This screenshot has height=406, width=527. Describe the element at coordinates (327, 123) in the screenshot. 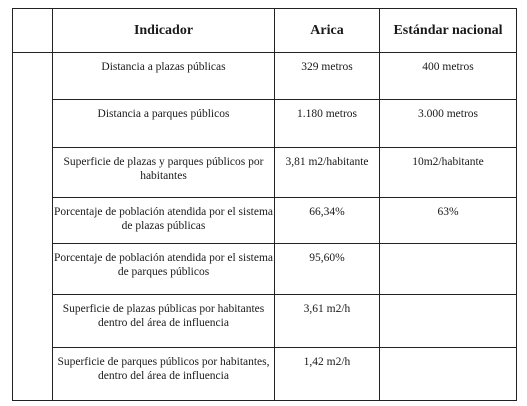

I see `cell-arica: 1.180 metros` at that location.